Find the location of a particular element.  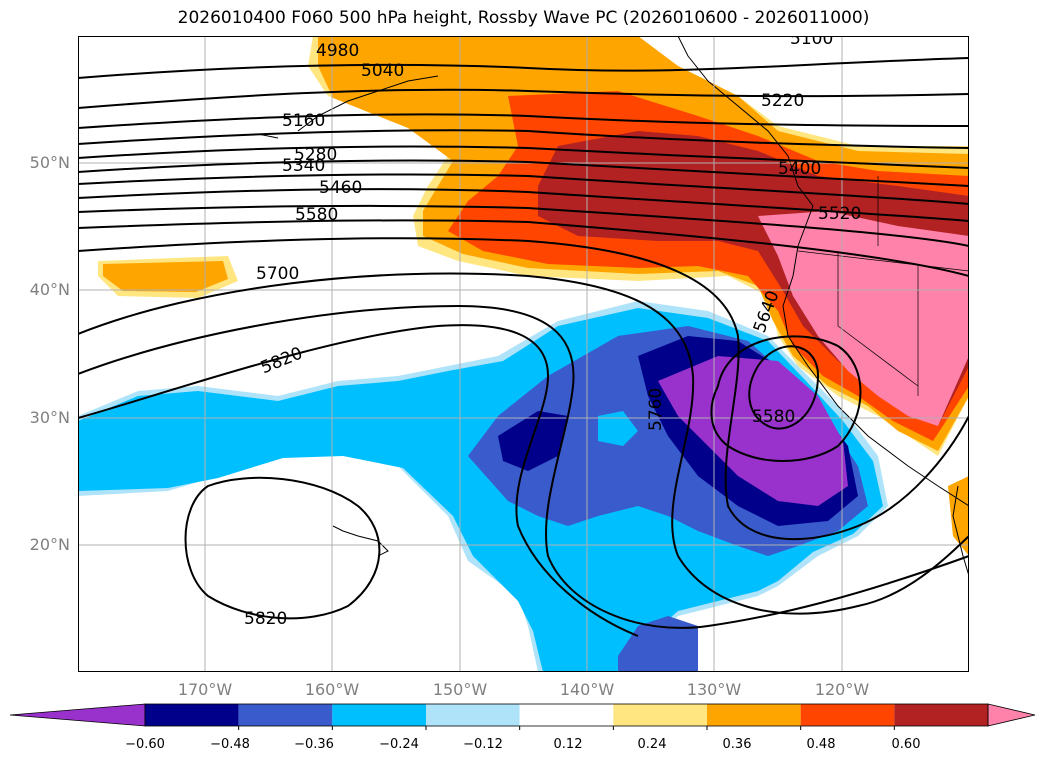

lon-label-130w: 130°W is located at coordinates (714, 689).